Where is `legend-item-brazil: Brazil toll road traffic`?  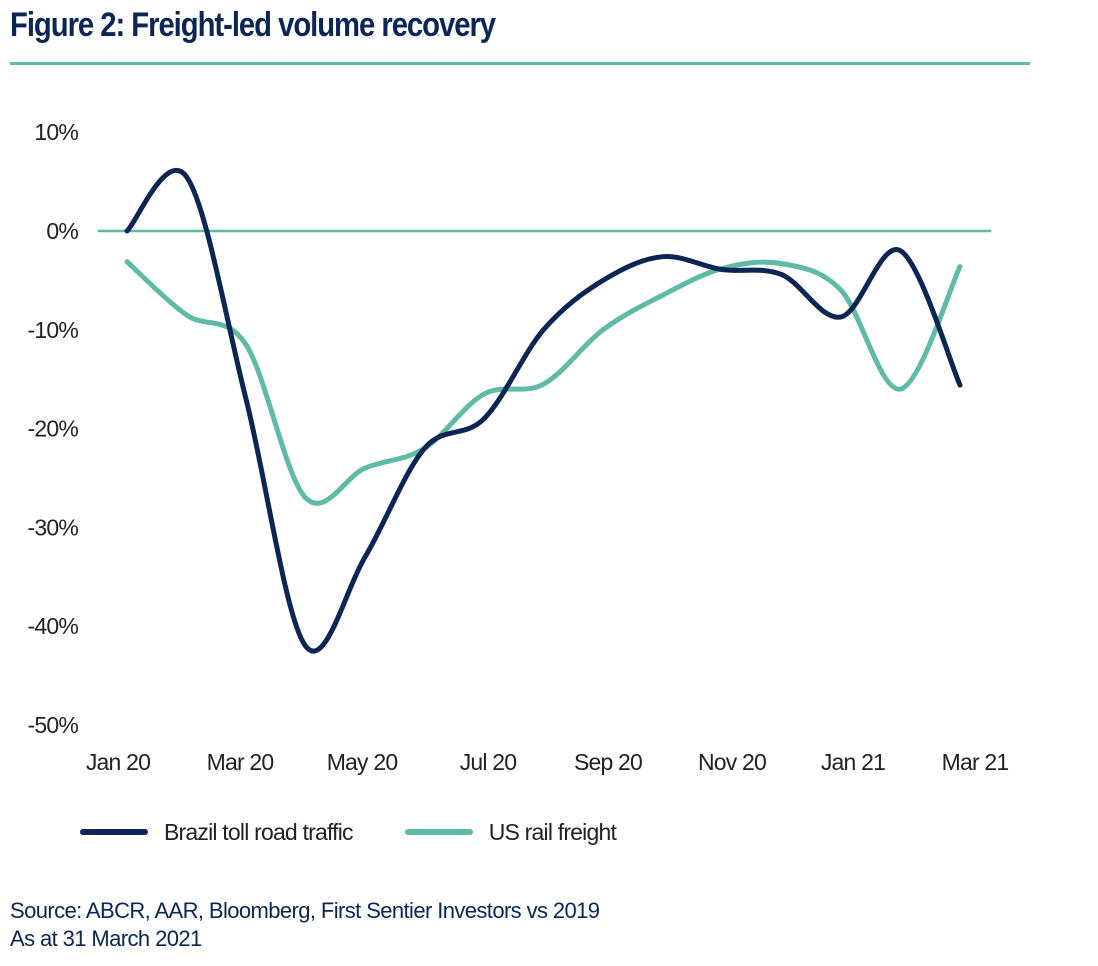 legend-item-brazil: Brazil toll road traffic is located at coordinates (217, 832).